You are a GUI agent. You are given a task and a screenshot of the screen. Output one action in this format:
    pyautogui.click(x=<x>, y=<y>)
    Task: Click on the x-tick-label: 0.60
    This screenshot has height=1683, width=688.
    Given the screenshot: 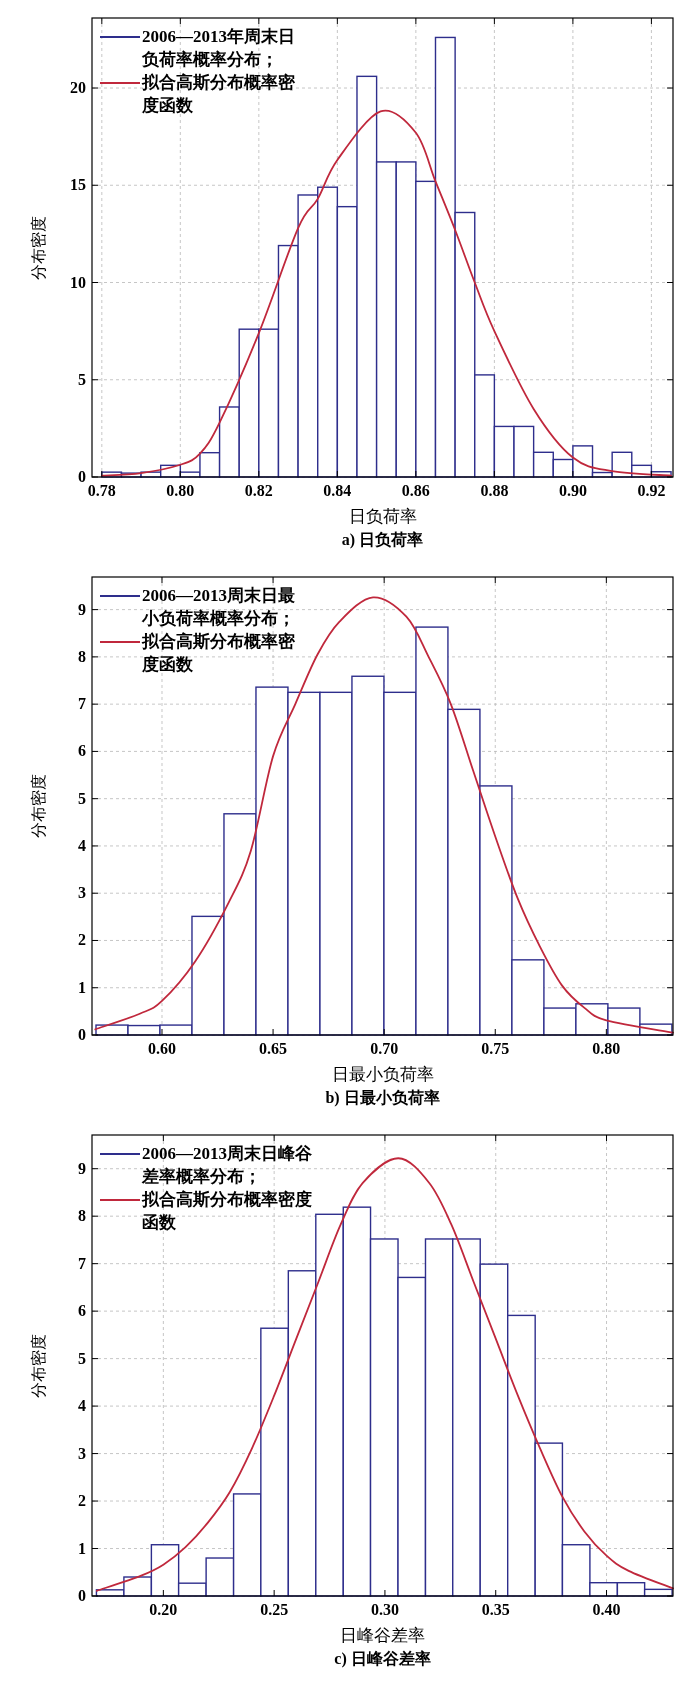 What is the action you would take?
    pyautogui.click(x=161, y=1048)
    